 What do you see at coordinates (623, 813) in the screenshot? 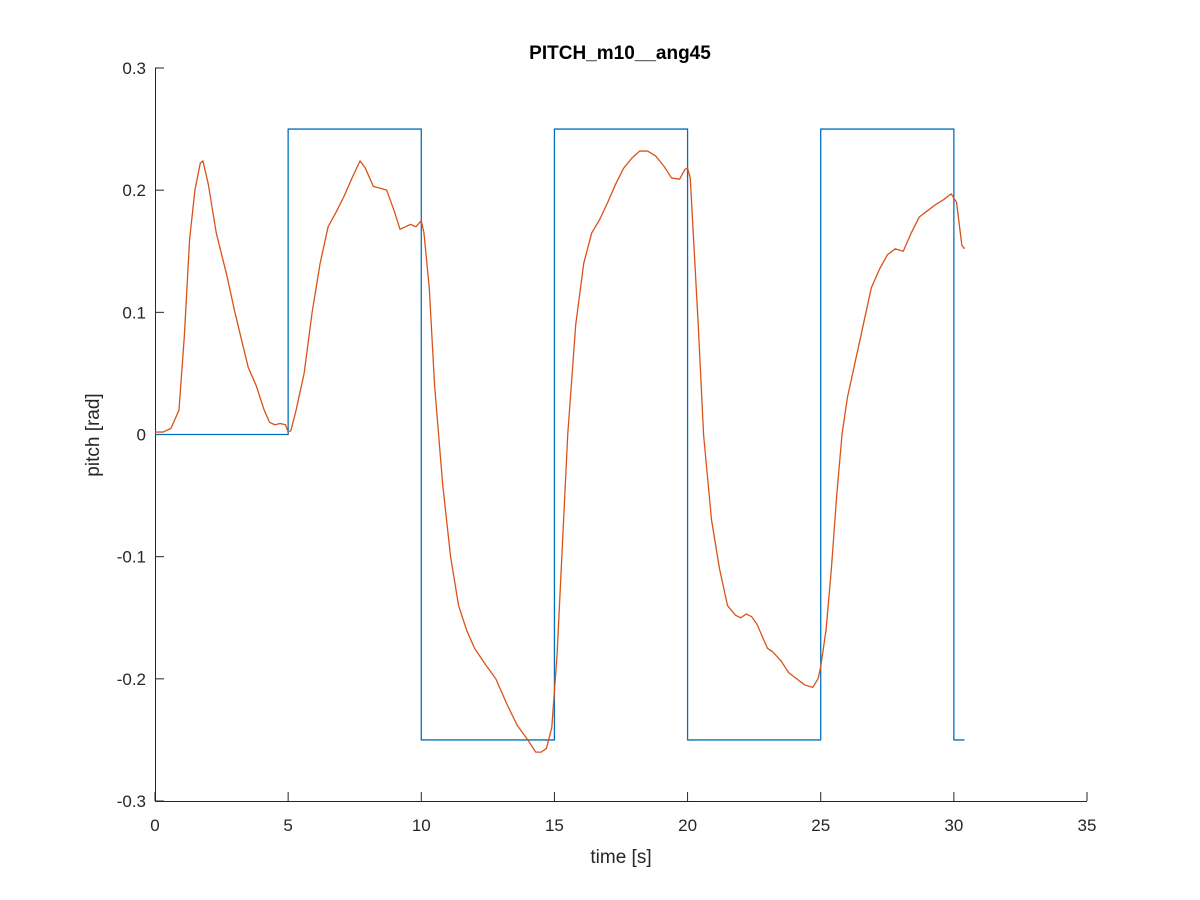
I see `x-ticks: 0 5 10 15 20 25 30 35` at bounding box center [623, 813].